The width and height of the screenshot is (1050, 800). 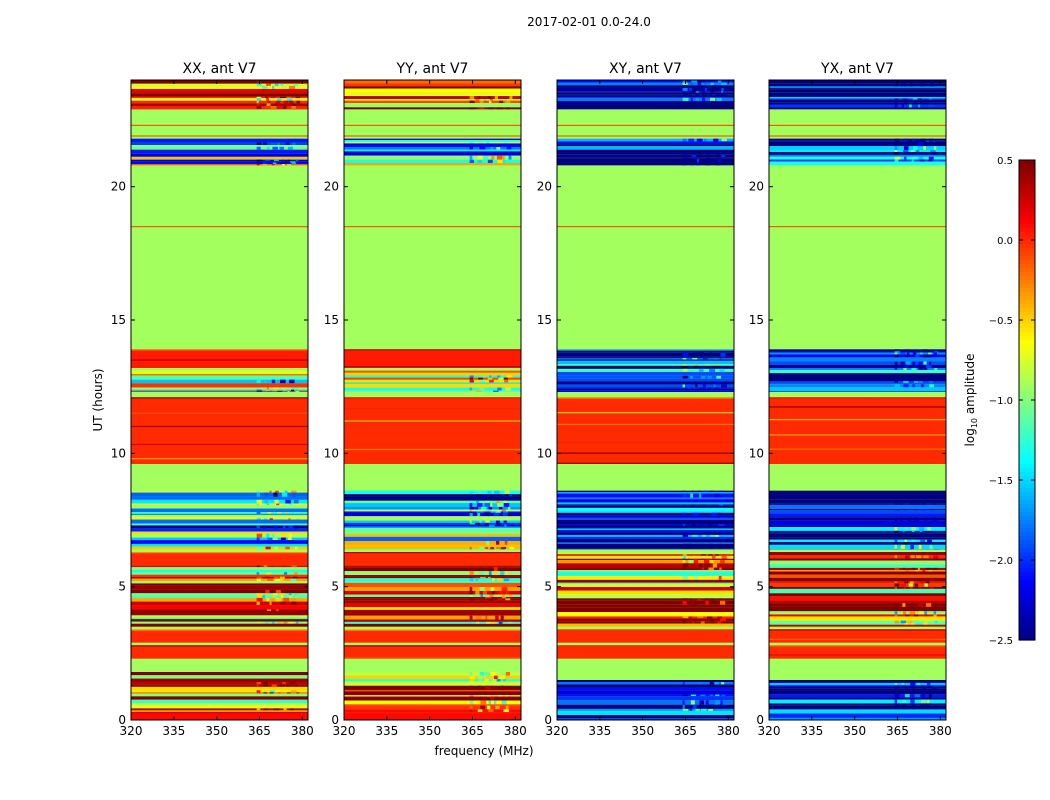 I want to click on heatmap-line, so click(x=645, y=125).